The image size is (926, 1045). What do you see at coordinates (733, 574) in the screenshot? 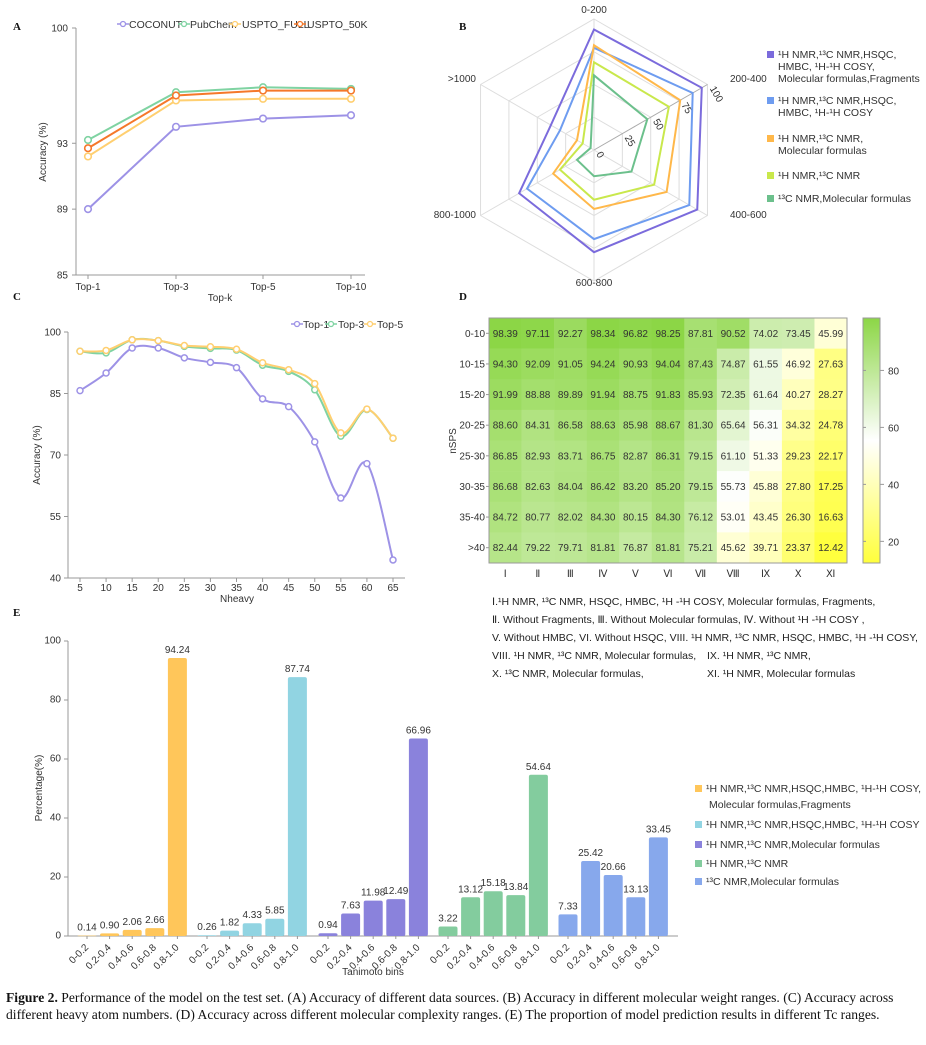
I see `column-label: Ⅷ` at bounding box center [733, 574].